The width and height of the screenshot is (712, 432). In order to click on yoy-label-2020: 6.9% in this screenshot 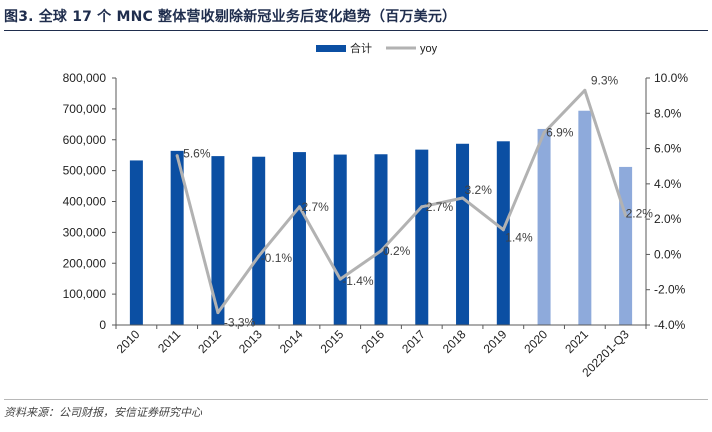, I will do `click(560, 133)`.